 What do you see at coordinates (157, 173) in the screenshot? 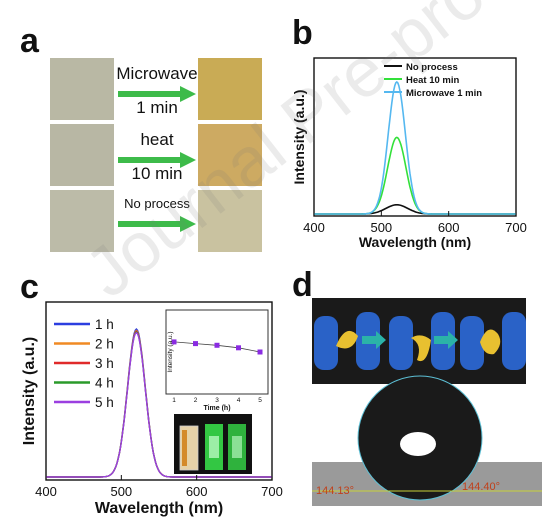
I see `arrow-label-bottom: 10 min` at bounding box center [157, 173].